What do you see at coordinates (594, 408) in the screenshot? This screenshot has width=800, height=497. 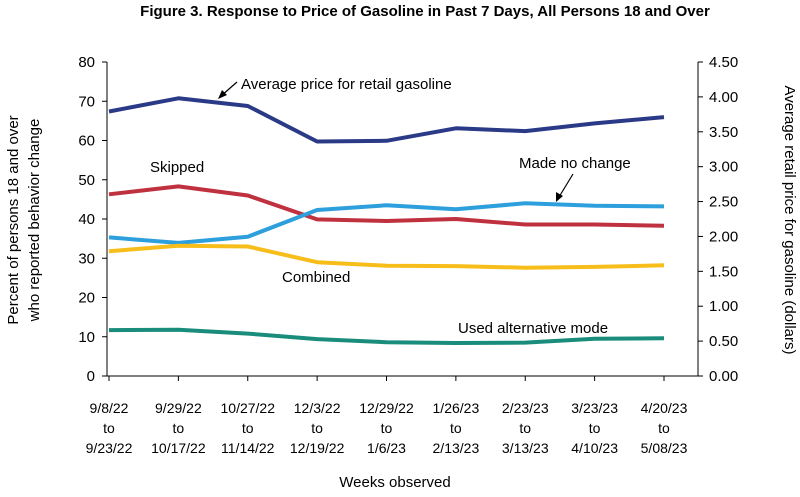 I see `x-tick-label: 3/23/23` at bounding box center [594, 408].